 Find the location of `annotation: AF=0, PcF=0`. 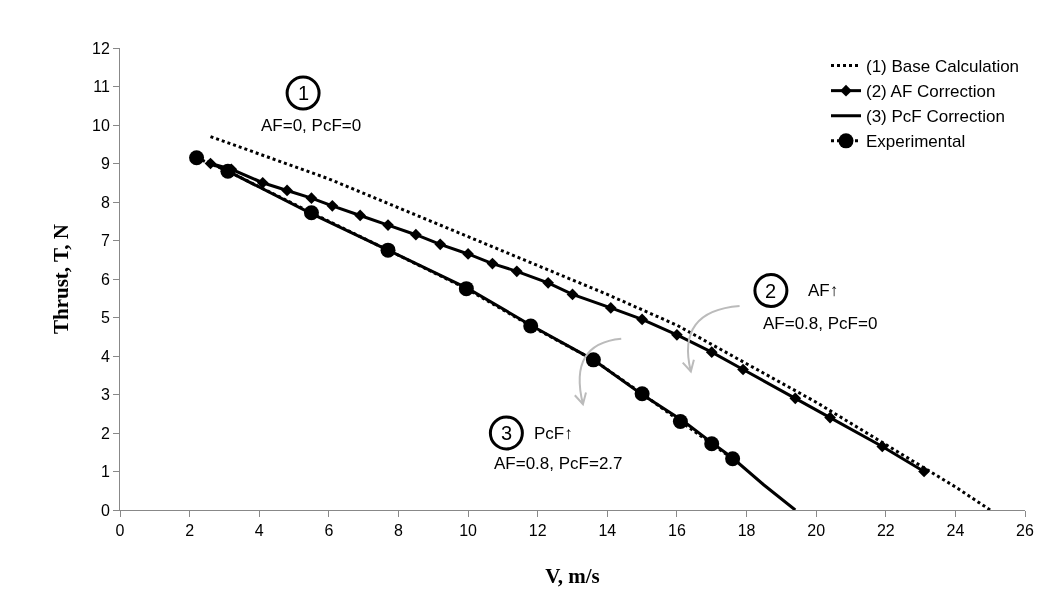

annotation: AF=0, PcF=0 is located at coordinates (311, 125).